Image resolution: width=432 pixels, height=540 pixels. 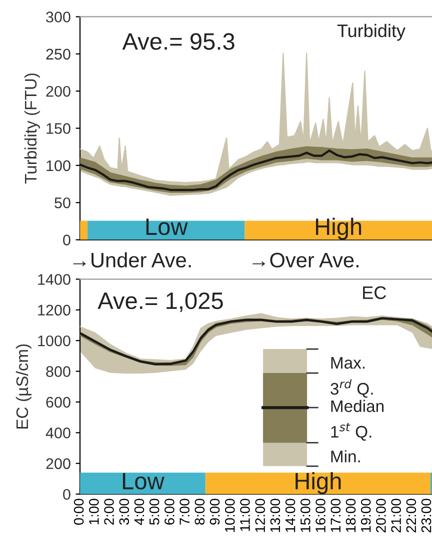 I want to click on x-tick-label: 13:00, so click(x=275, y=515).